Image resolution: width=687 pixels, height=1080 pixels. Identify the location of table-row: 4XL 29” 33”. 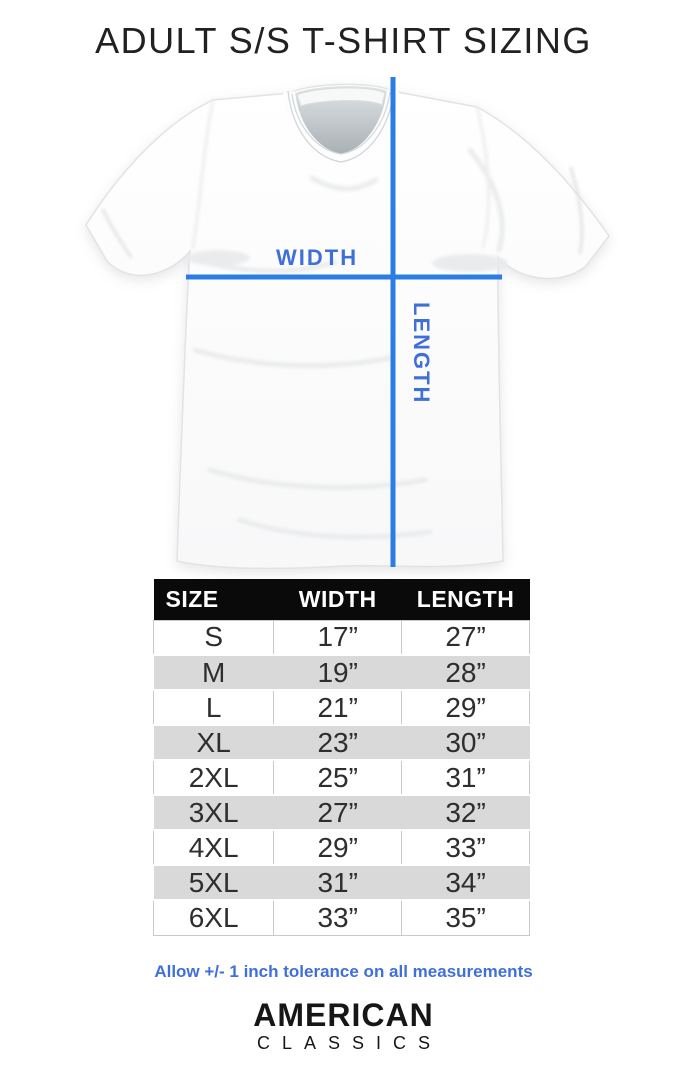
(341, 847).